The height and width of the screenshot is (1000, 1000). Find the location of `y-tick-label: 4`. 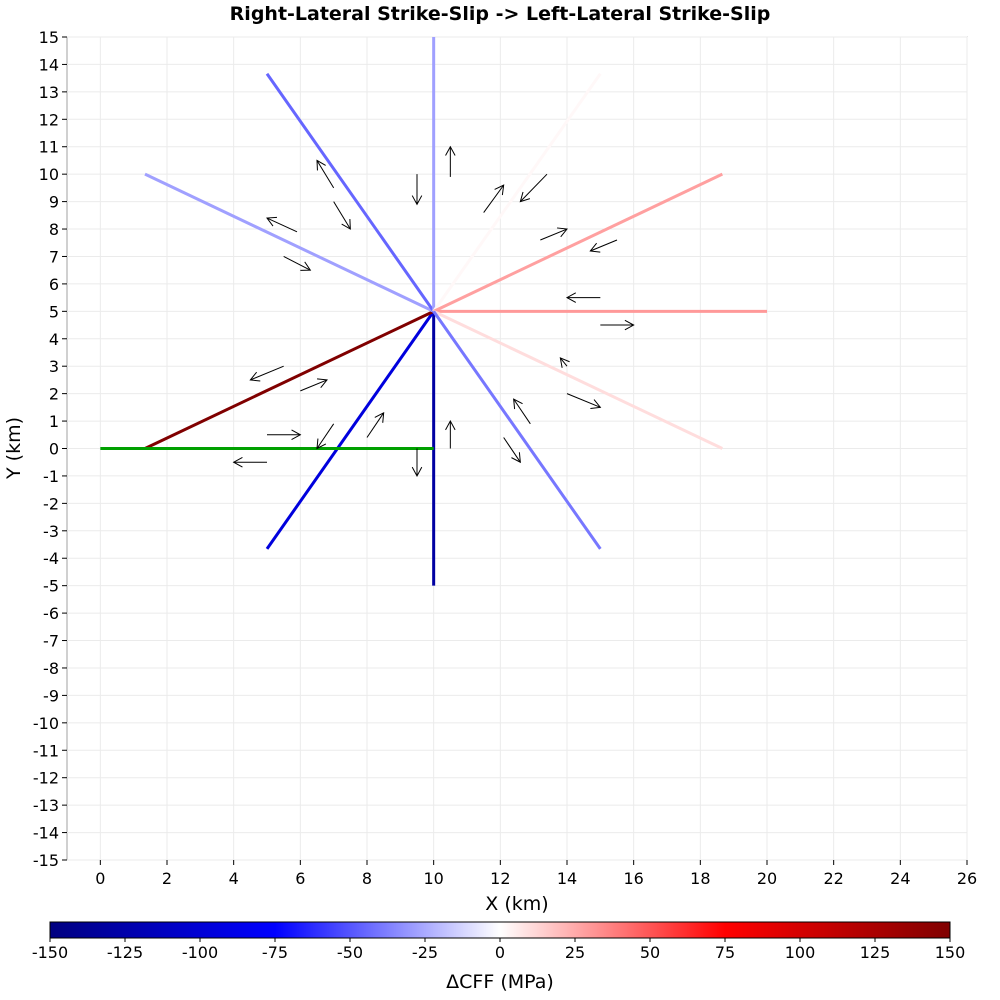

y-tick-label: 4 is located at coordinates (54, 339).